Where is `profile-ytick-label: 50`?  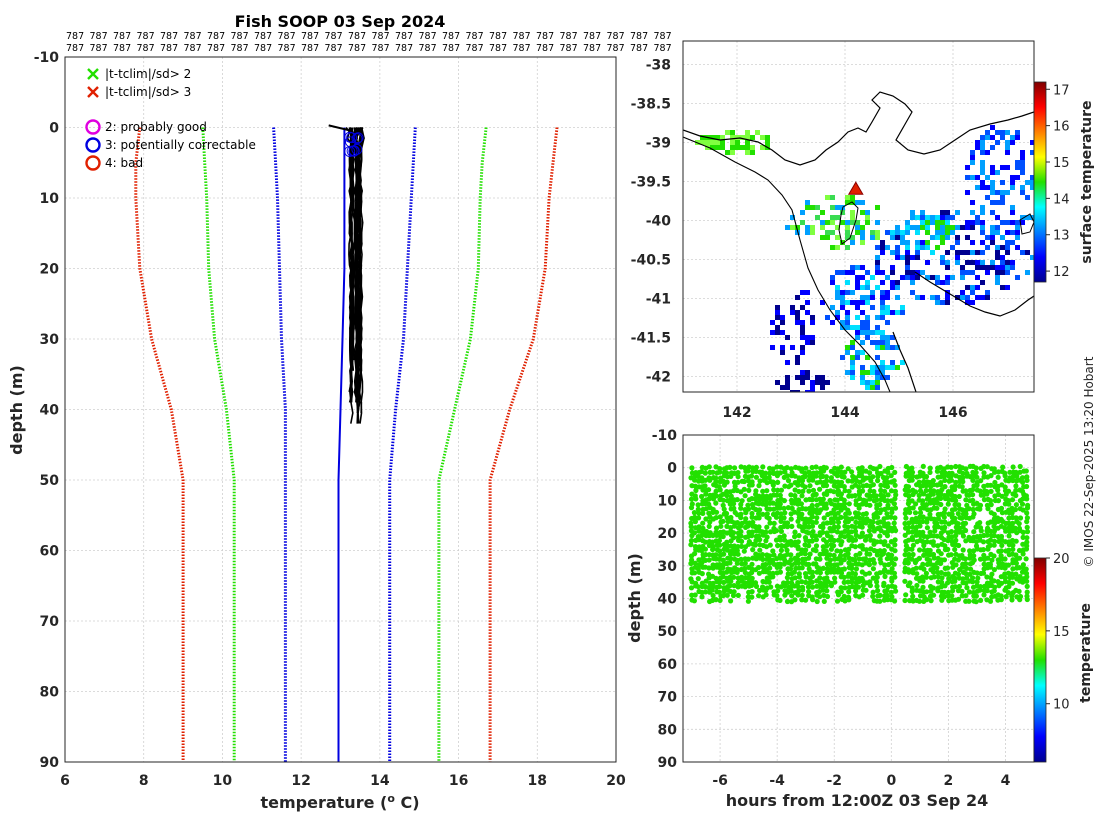 profile-ytick-label: 50 is located at coordinates (50, 481).